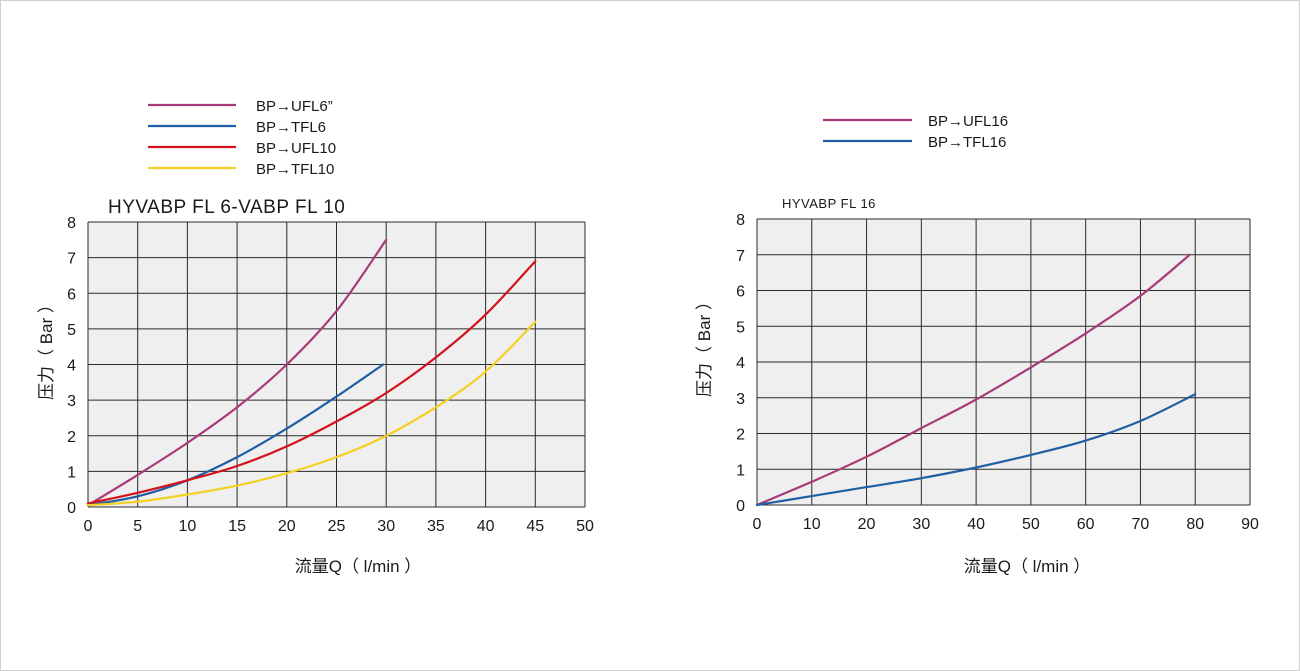  What do you see at coordinates (137, 526) in the screenshot?
I see `x-tick-label: 5` at bounding box center [137, 526].